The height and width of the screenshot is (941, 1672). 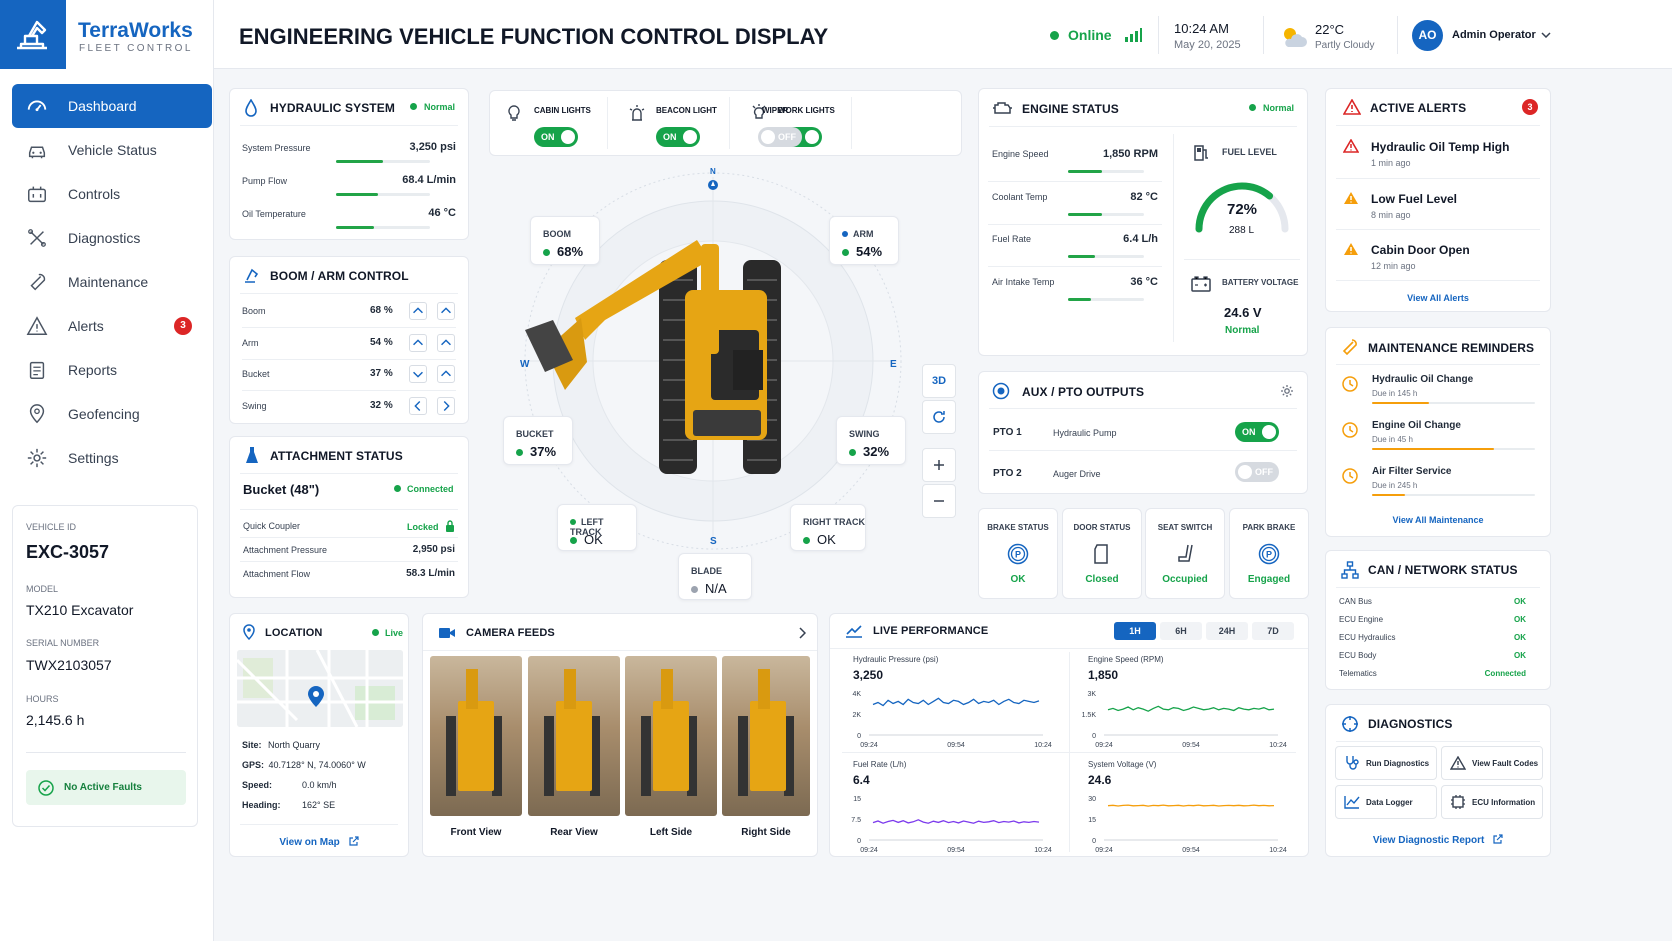 I want to click on sidebar-item-label: Reports, so click(x=93, y=370).